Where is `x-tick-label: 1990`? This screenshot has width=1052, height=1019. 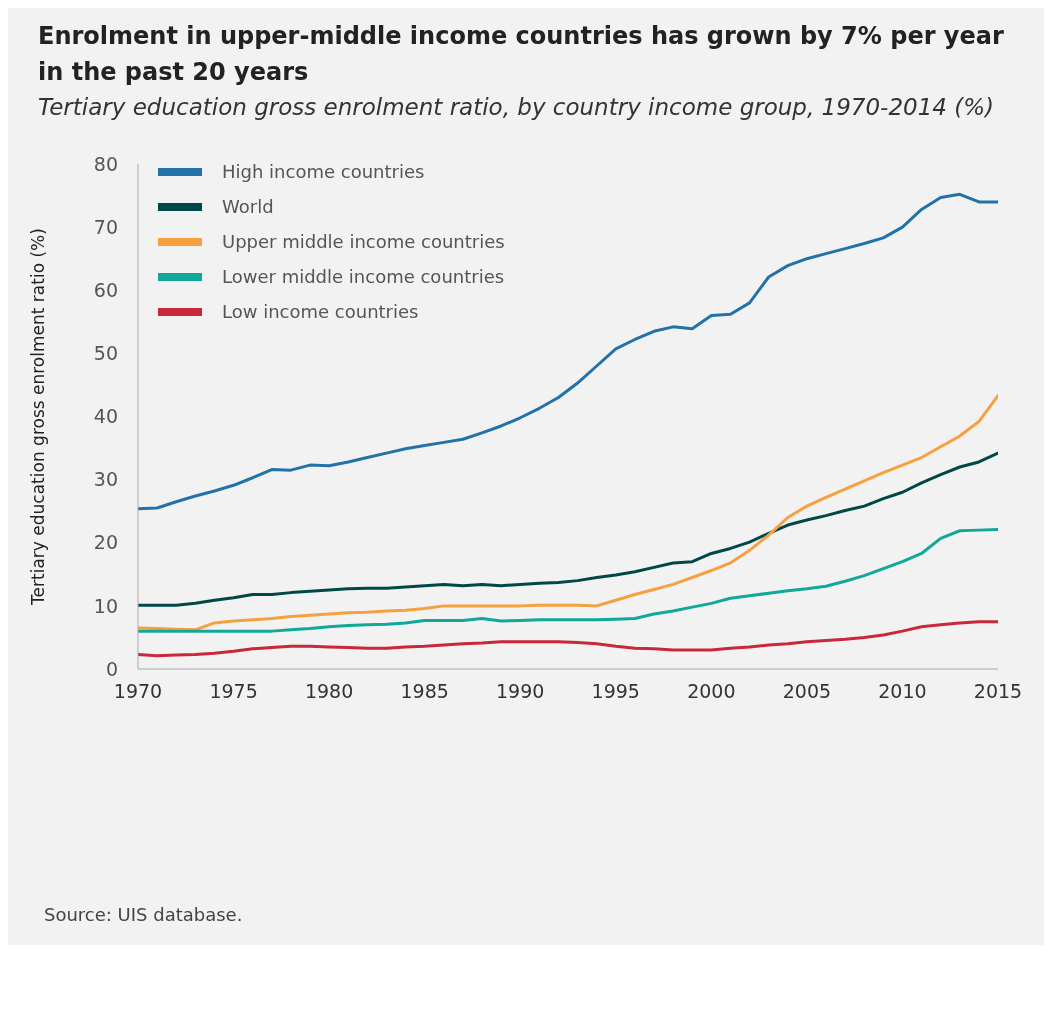 x-tick-label: 1990 is located at coordinates (520, 691).